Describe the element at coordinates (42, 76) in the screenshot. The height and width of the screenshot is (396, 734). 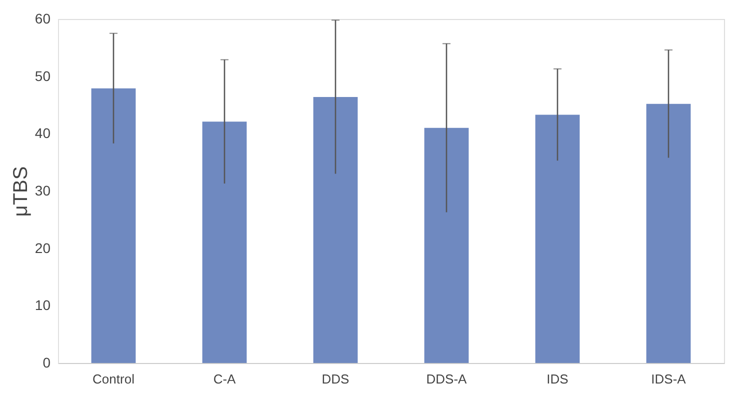
I see `y-tick-label: 50` at that location.